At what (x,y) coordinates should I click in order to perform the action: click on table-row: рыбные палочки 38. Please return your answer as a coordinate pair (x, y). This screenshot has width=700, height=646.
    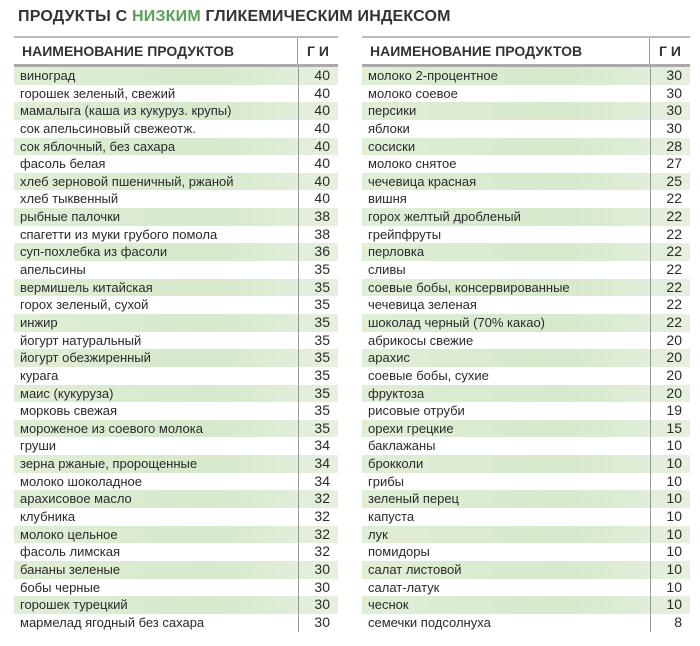
    Looking at the image, I should click on (176, 217).